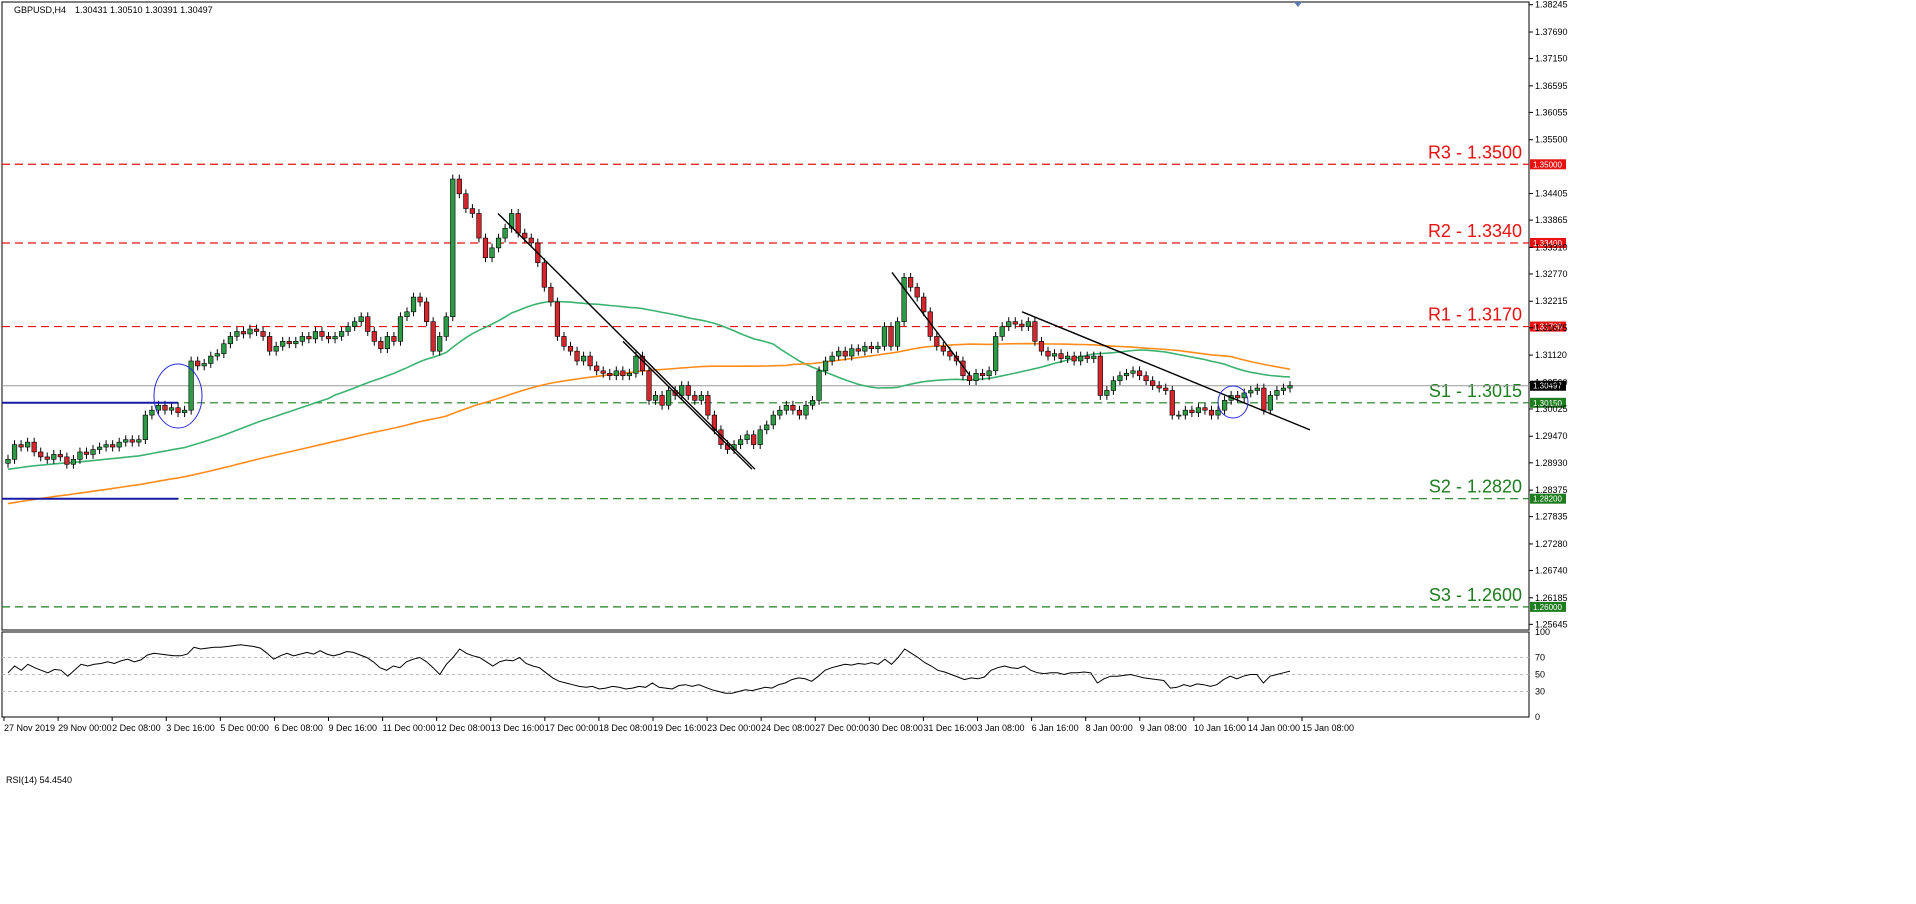 This screenshot has height=904, width=1916. What do you see at coordinates (409, 728) in the screenshot?
I see `time-tick-label: 11 Dec 00:00` at bounding box center [409, 728].